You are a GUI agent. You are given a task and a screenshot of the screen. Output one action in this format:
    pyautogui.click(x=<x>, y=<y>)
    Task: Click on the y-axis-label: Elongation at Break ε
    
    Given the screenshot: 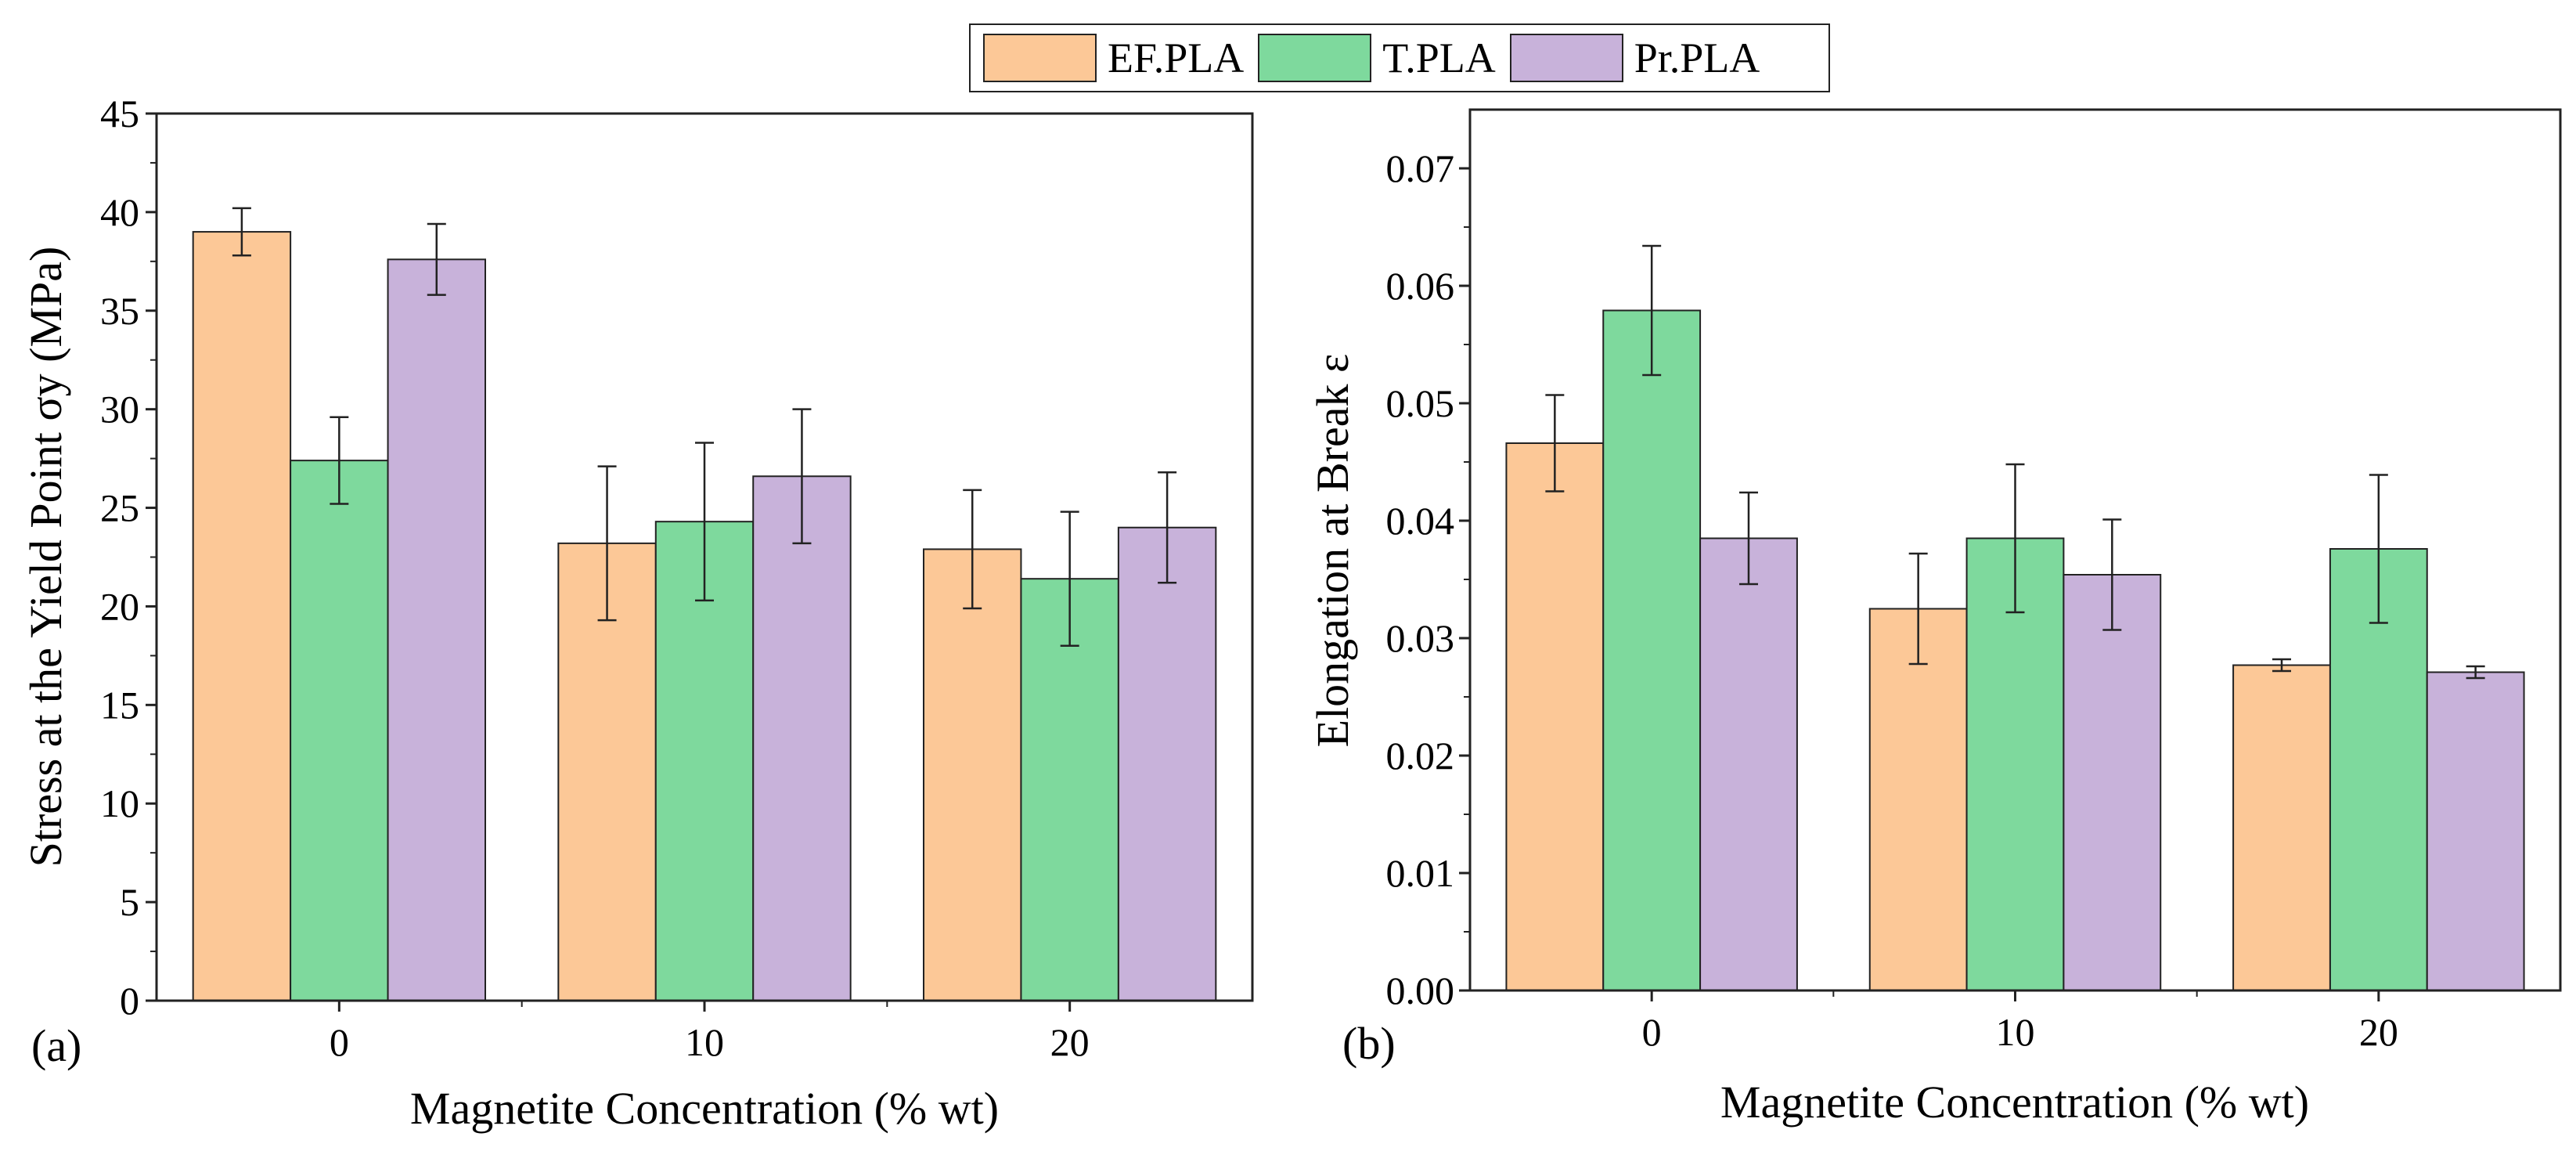 What is the action you would take?
    pyautogui.click(x=1332, y=551)
    